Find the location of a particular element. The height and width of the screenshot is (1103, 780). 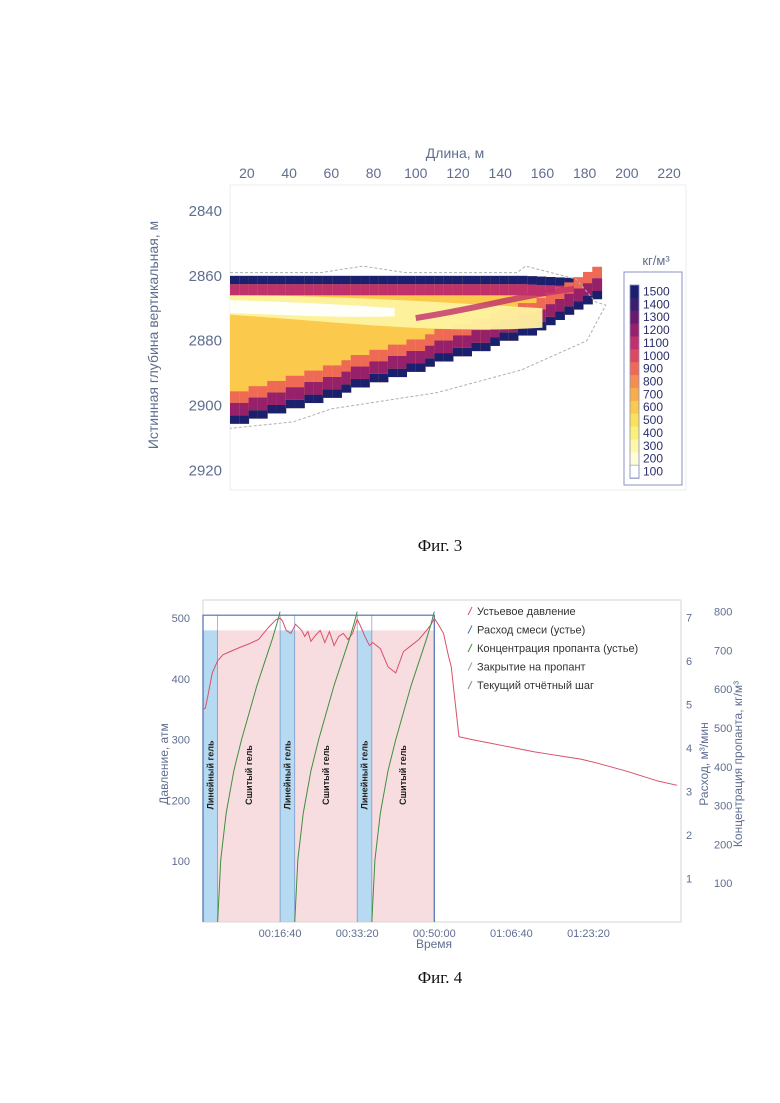

fig4-legend-entry: Концентрация пропанта (устье) is located at coordinates (557, 649).